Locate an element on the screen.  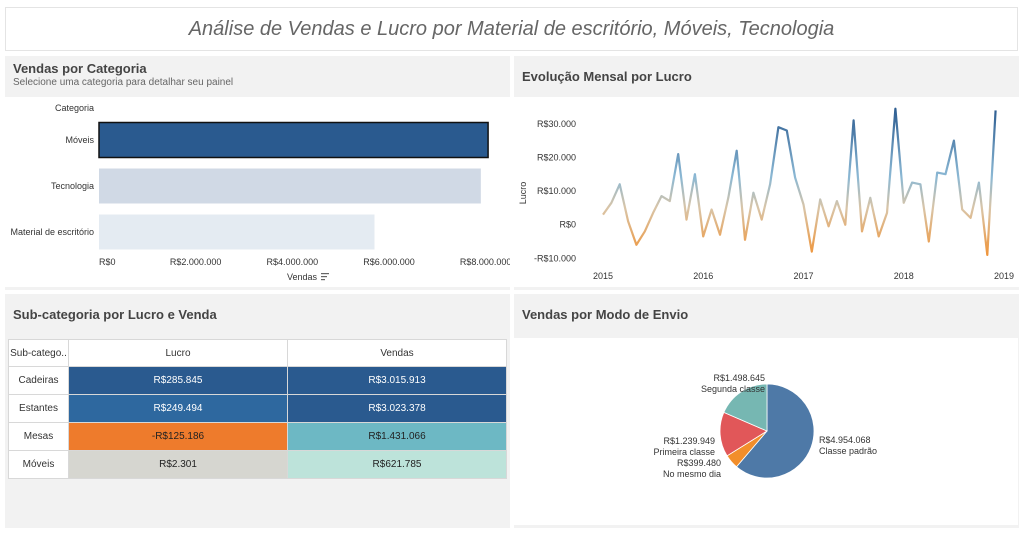
subcategory-name-cell: Estantes is located at coordinates (38, 408).